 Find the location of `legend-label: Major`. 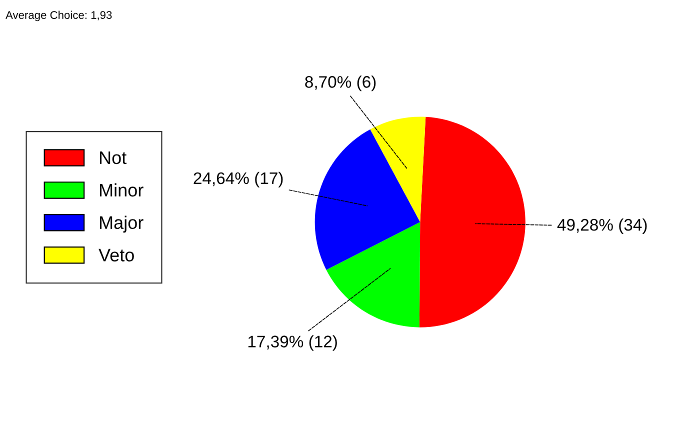

legend-label: Major is located at coordinates (122, 224).